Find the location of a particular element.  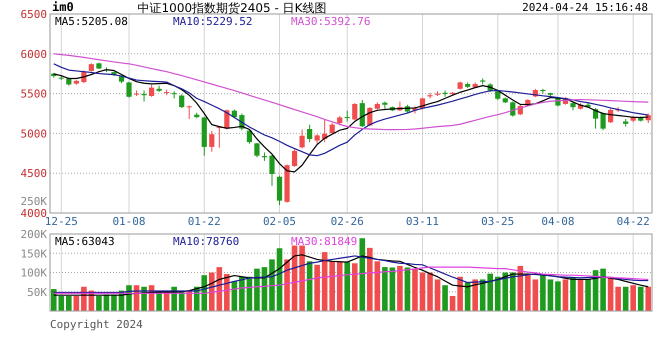

chart-title: 中证1000指数期货2405 - 日K线图 is located at coordinates (232, 8).